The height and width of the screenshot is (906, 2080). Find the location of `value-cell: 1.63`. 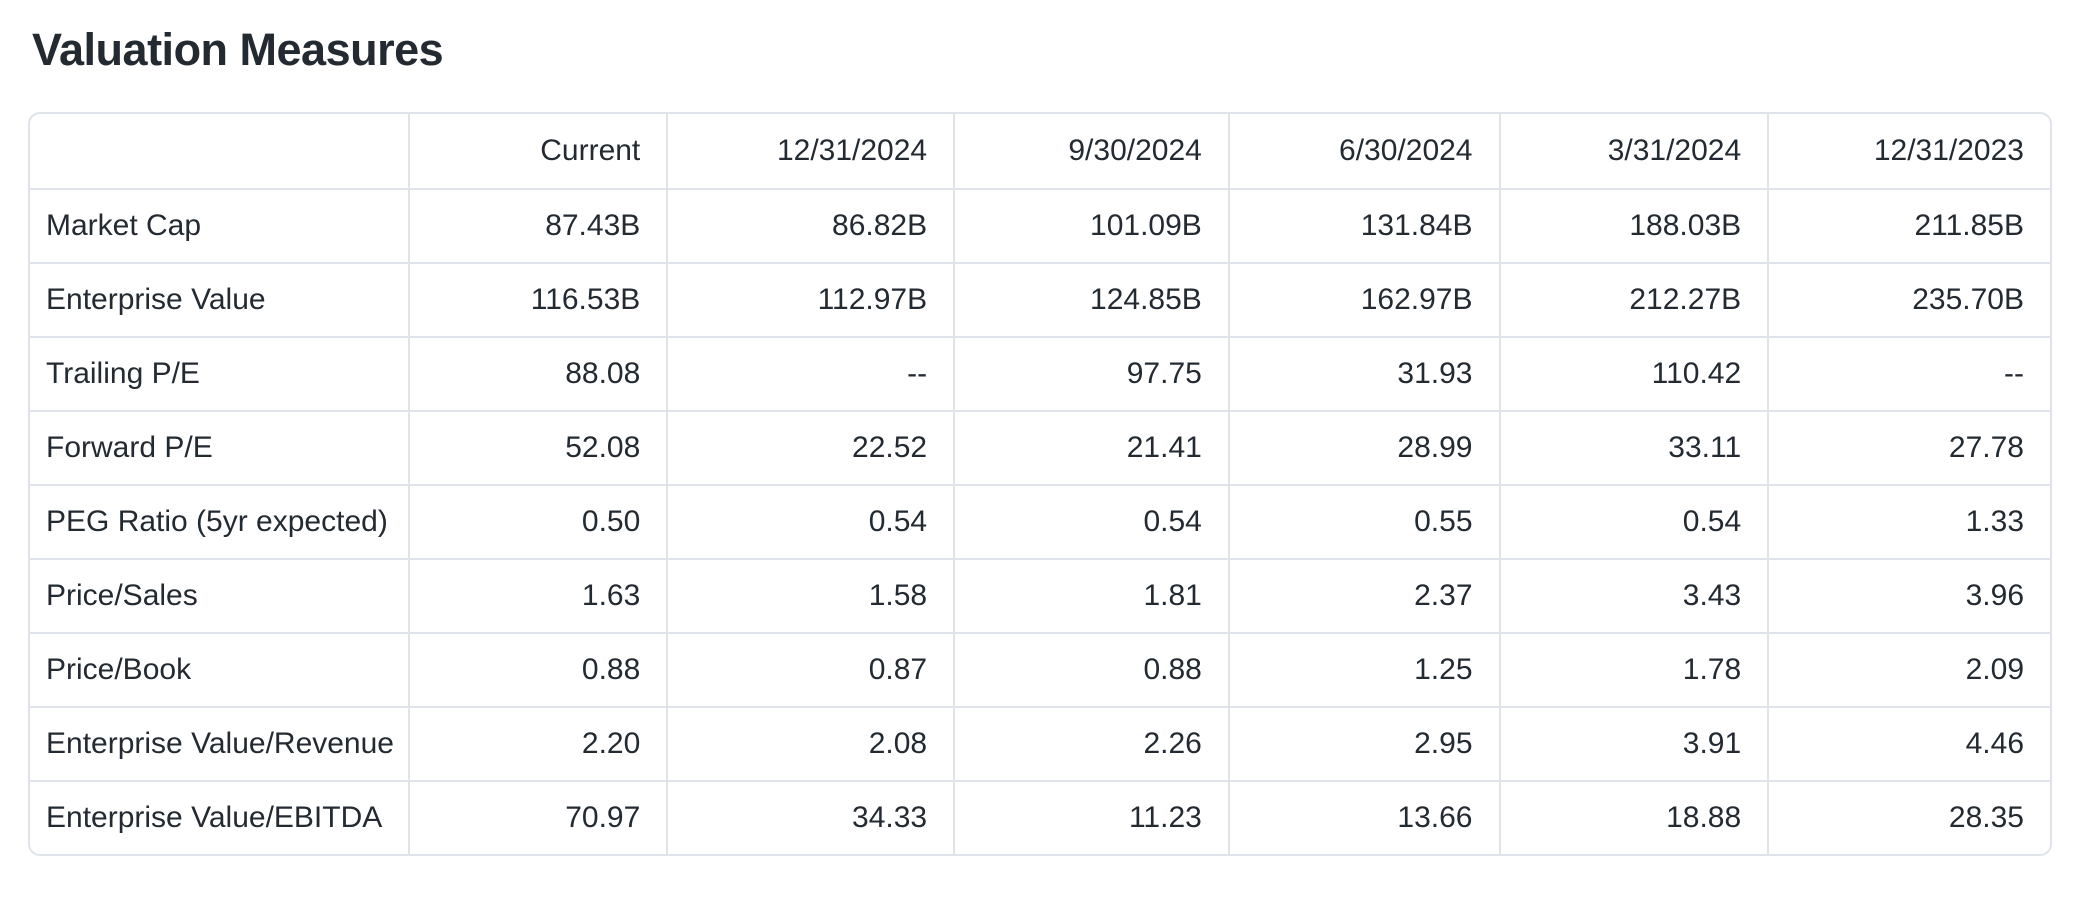

value-cell: 1.63 is located at coordinates (537, 595).